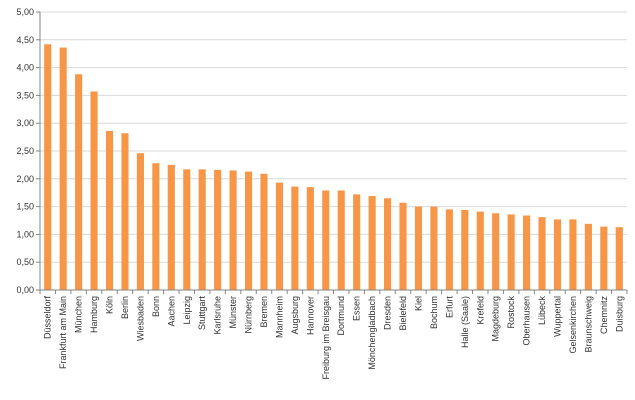 The image size is (635, 400). What do you see at coordinates (25, 207) in the screenshot?
I see `y-tick-label: 1,50` at bounding box center [25, 207].